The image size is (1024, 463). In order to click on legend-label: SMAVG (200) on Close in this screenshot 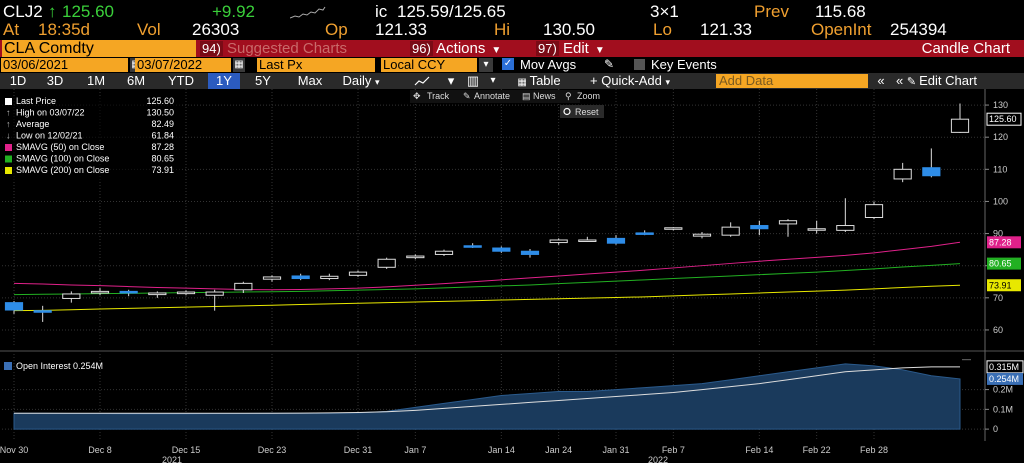, I will do `click(62, 170)`.